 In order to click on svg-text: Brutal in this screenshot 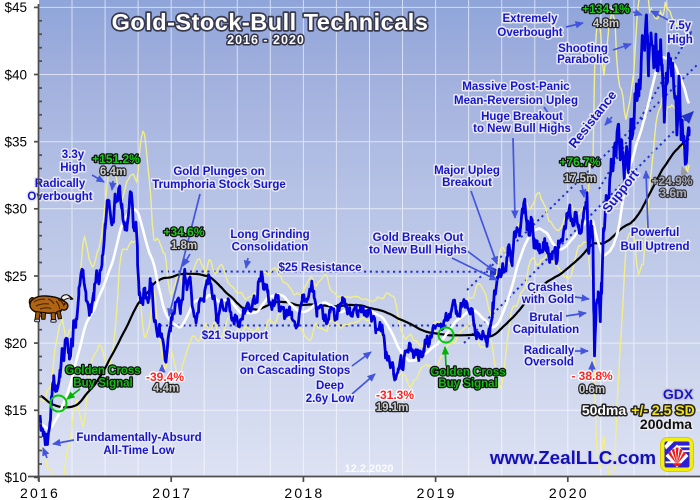, I will do `click(545, 318)`.